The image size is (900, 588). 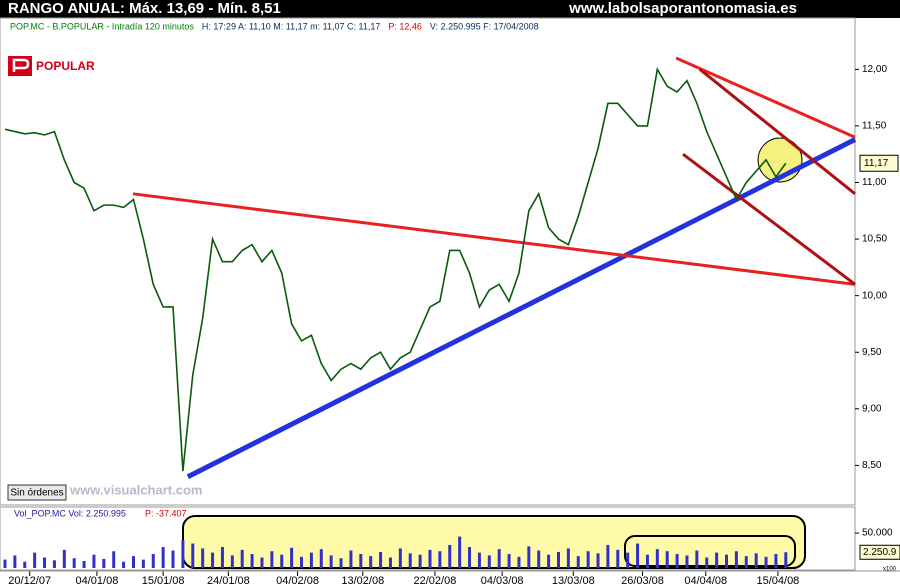 What do you see at coordinates (890, 570) in the screenshot?
I see `unit-label: x100` at bounding box center [890, 570].